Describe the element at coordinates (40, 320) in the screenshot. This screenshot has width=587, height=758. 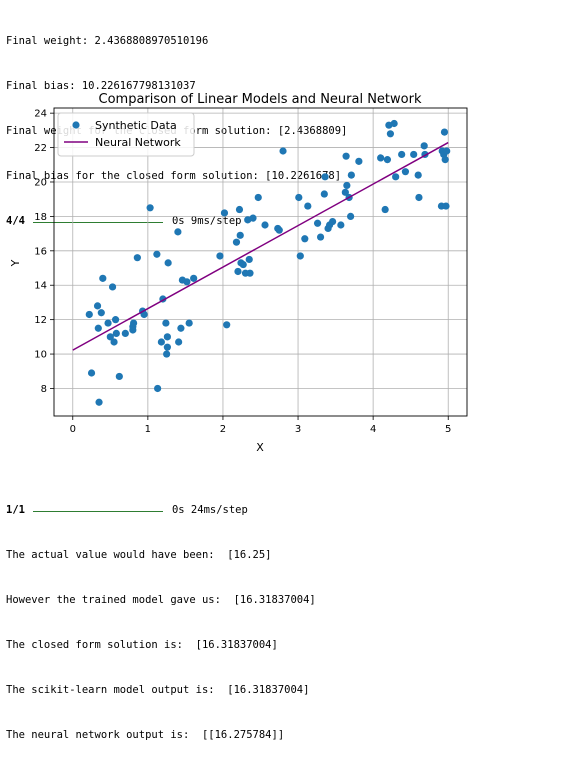
I see `y-tick-label: 12` at that location.